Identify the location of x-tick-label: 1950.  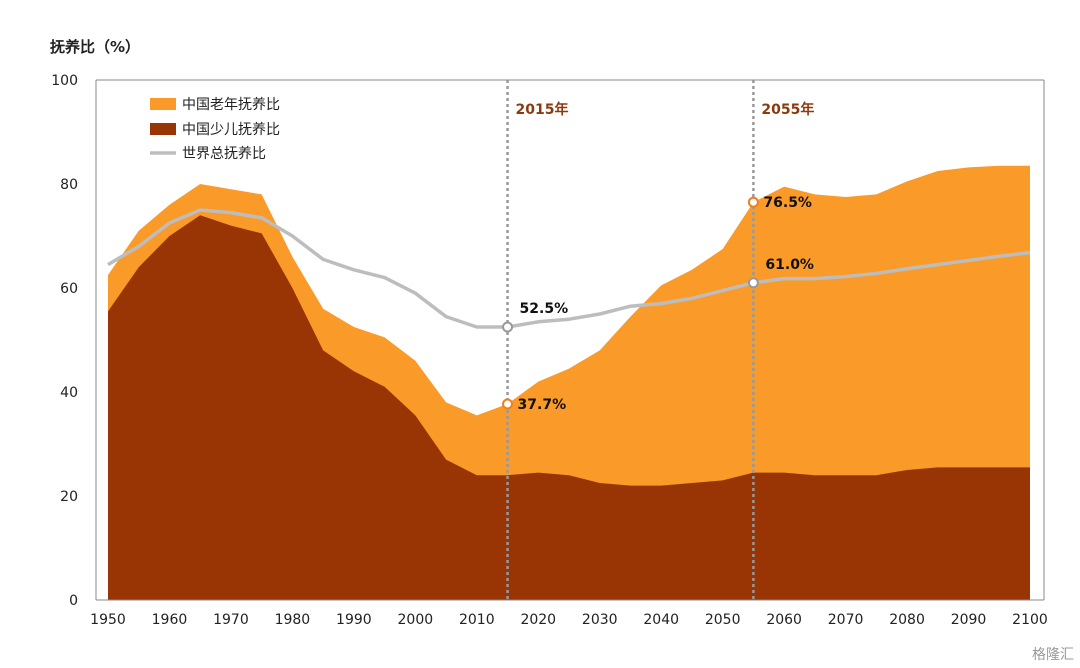
(108, 620).